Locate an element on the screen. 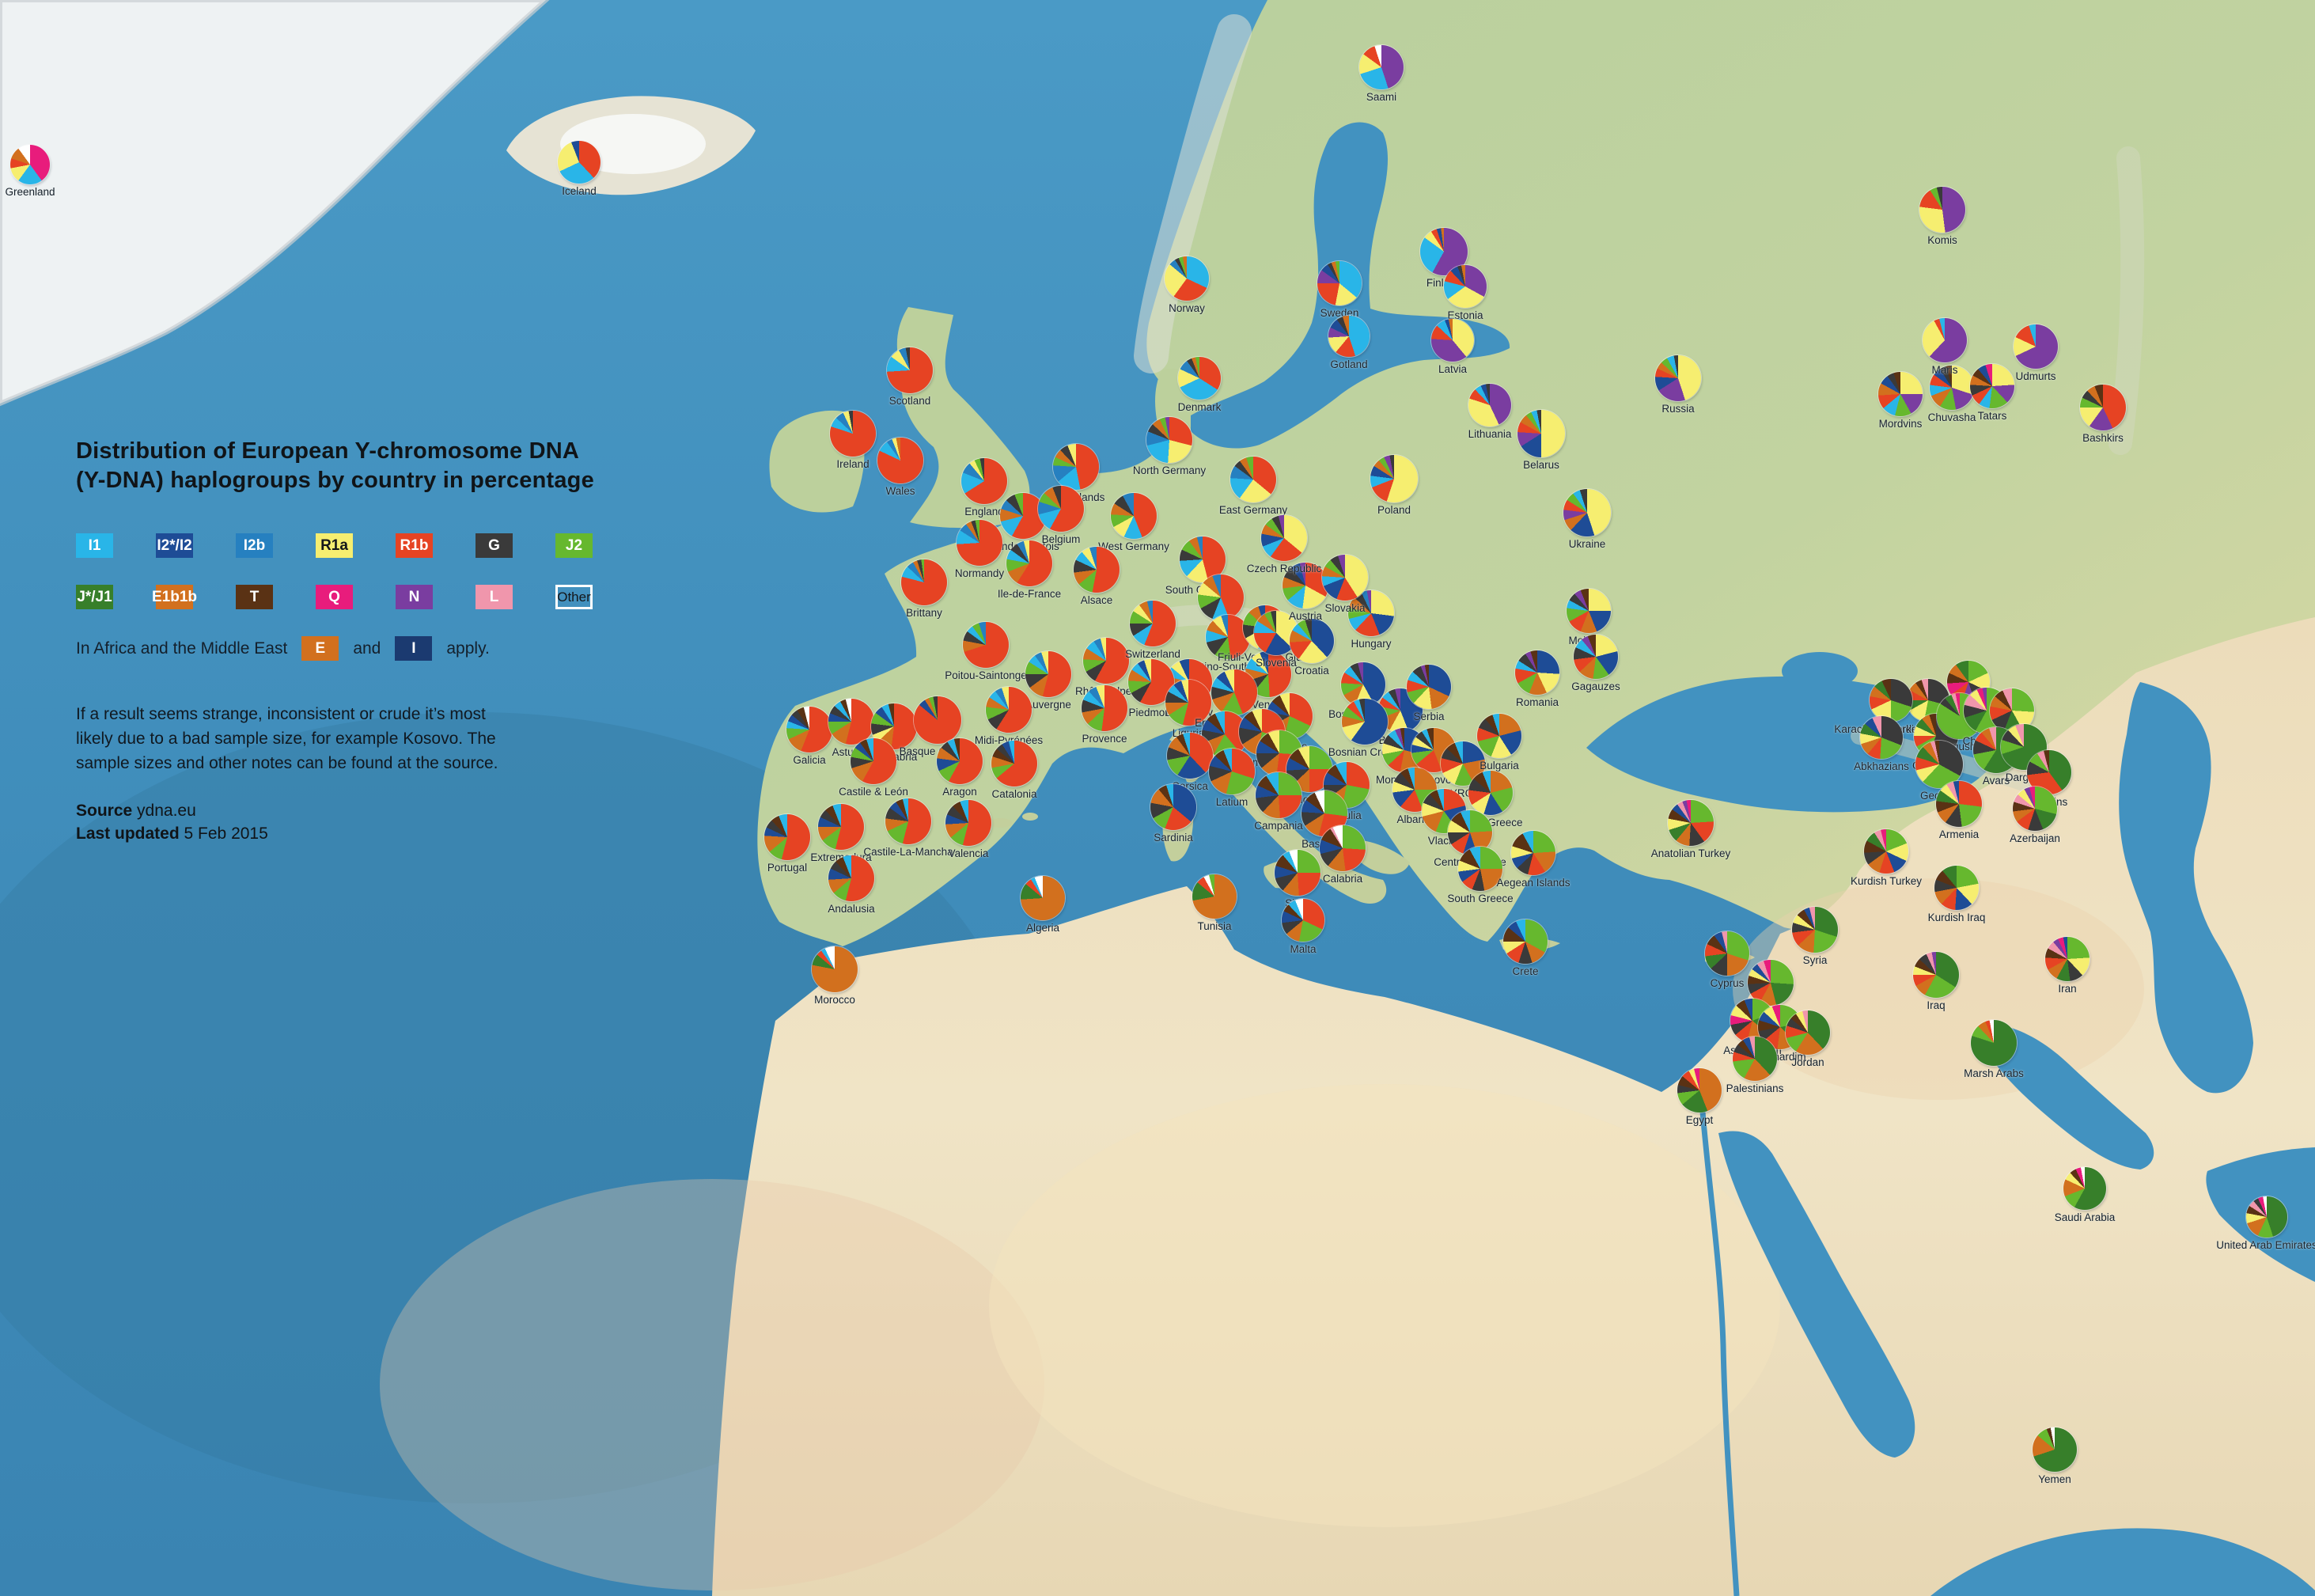 The width and height of the screenshot is (2315, 1596). pie-label-croatia: Croatia is located at coordinates (1312, 671).